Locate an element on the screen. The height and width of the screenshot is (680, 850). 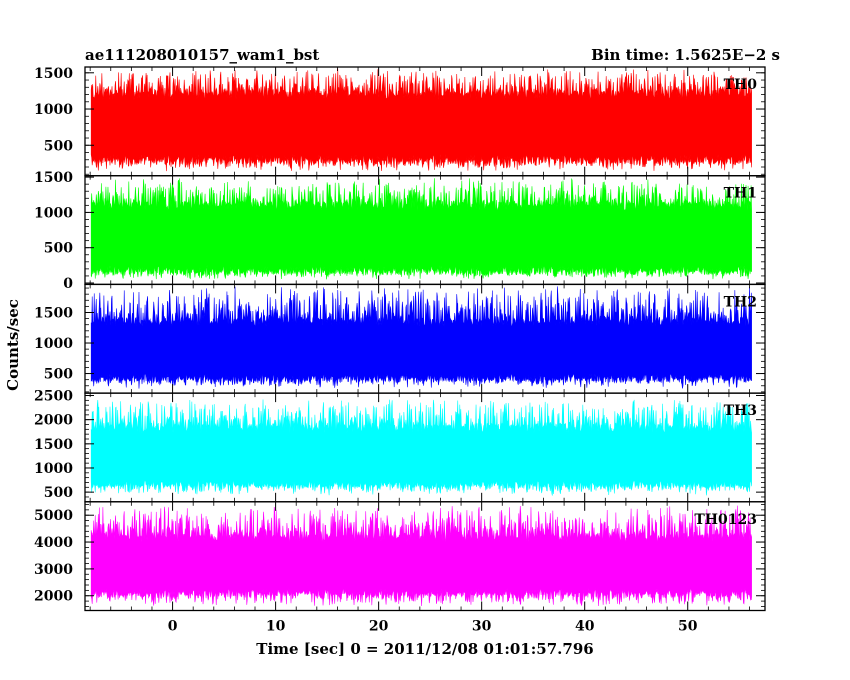
panel-label: TH0 is located at coordinates (741, 85).